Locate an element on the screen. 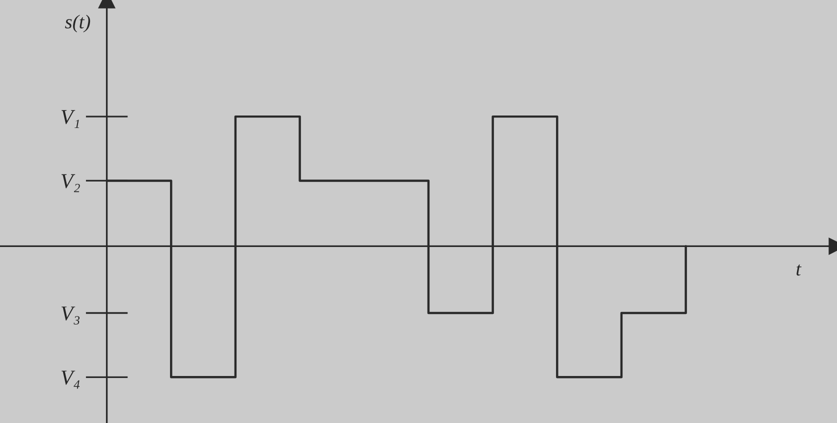 The width and height of the screenshot is (837, 423). y-axis-title: s(t) is located at coordinates (77, 23).